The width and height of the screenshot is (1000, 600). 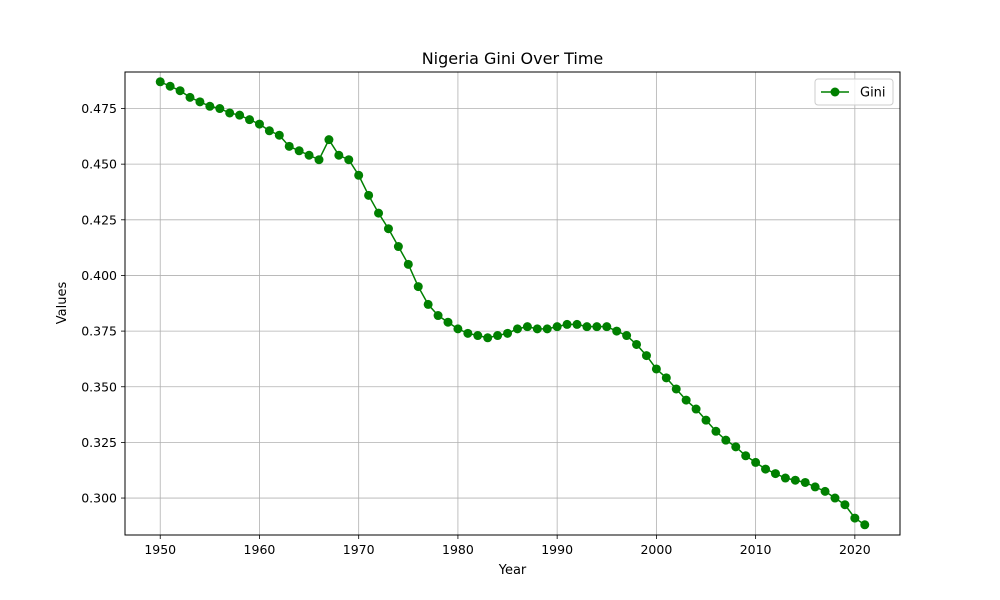 I want to click on y-tick-label: 0.325, so click(x=99, y=442).